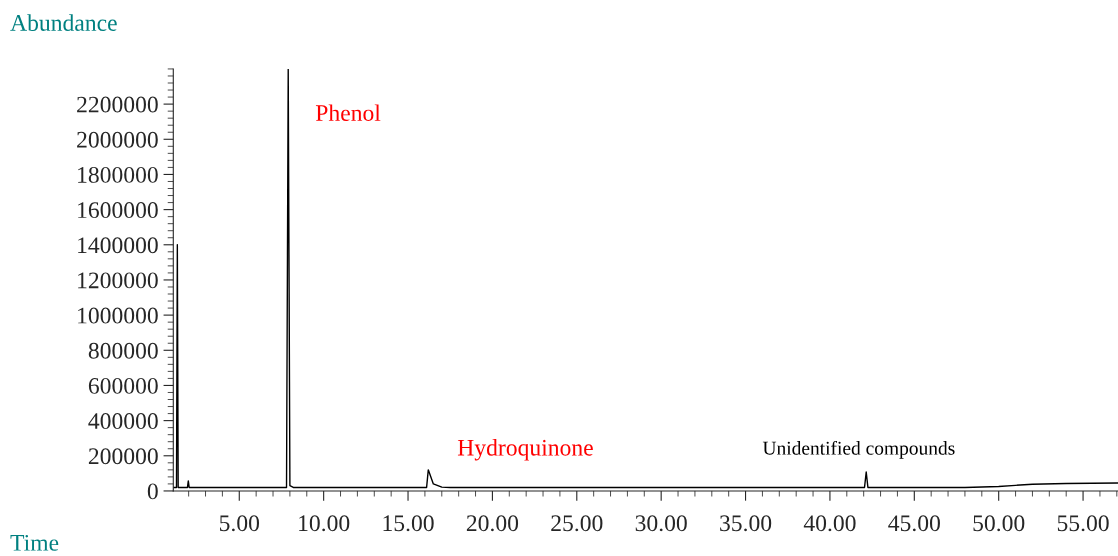 The width and height of the screenshot is (1118, 556). I want to click on y-tick-label: 400000, so click(123, 421).